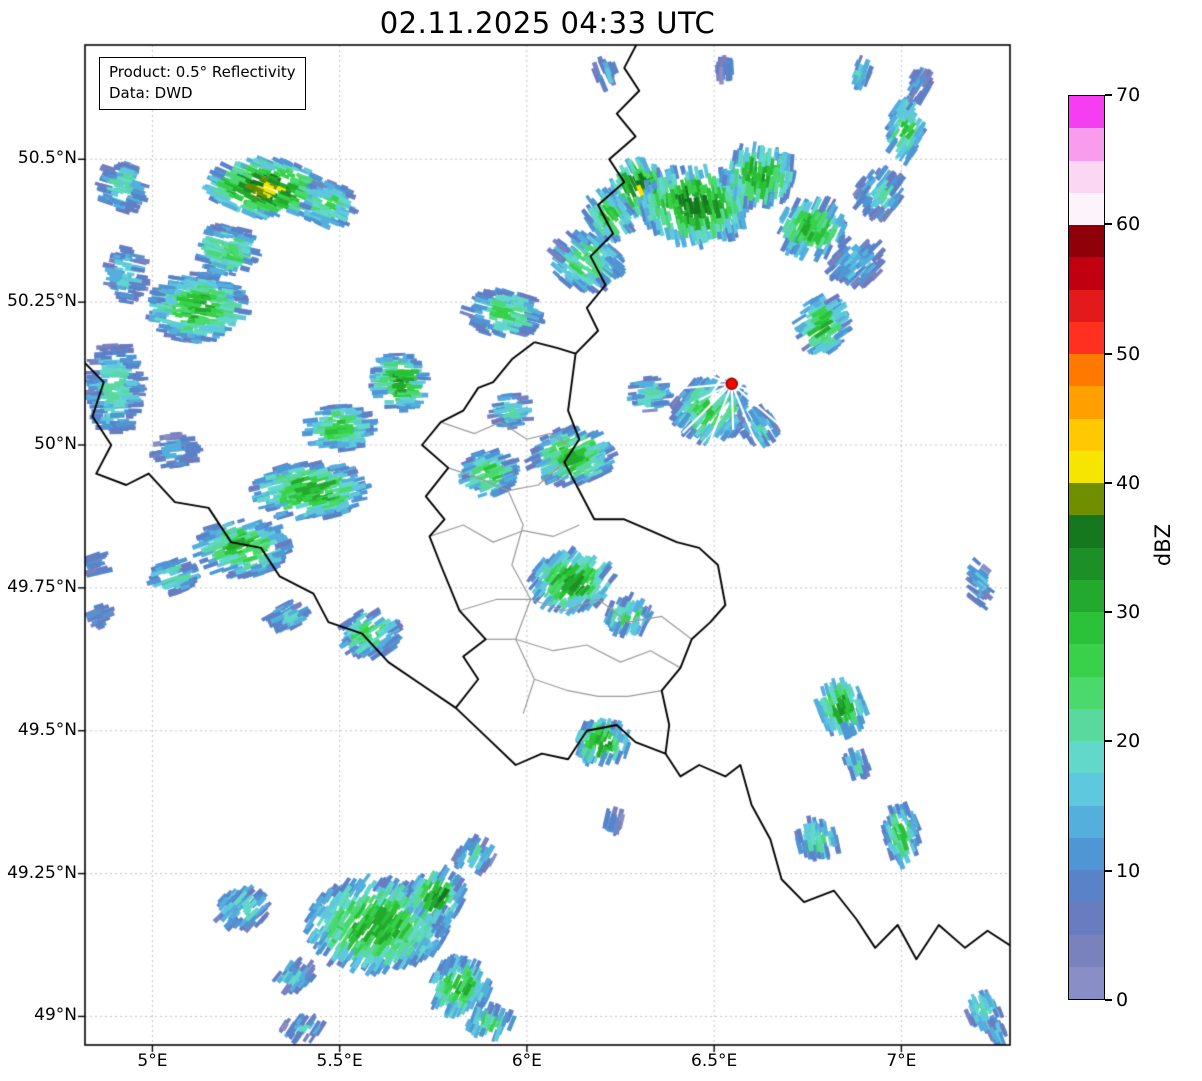 Image resolution: width=1202 pixels, height=1081 pixels. I want to click on colorbar-tick-label: 50, so click(1128, 353).